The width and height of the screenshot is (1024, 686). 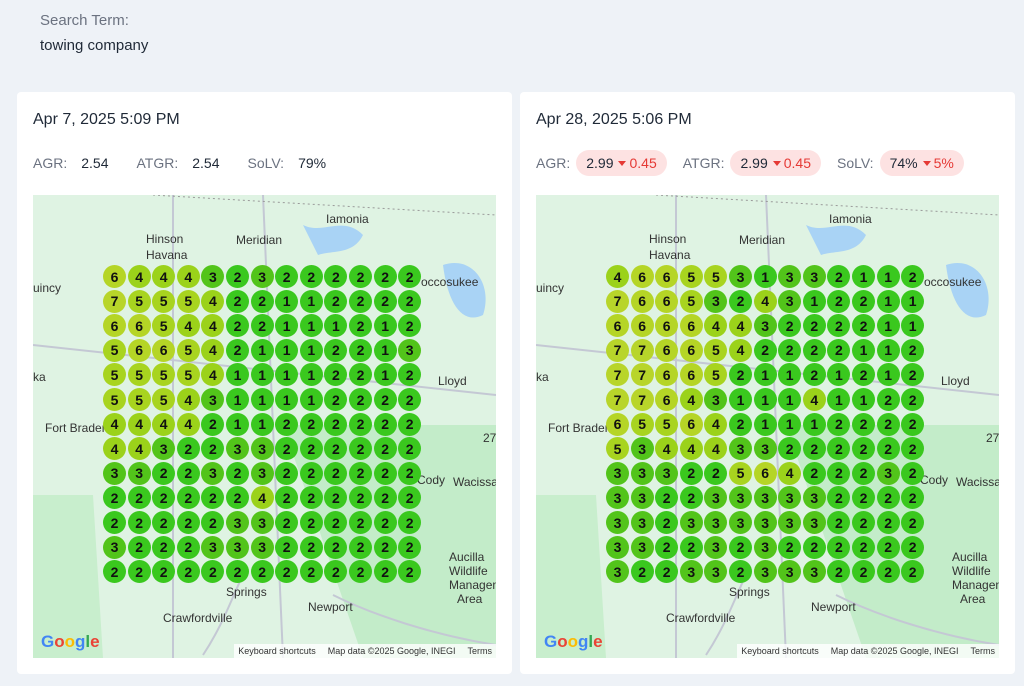 What do you see at coordinates (480, 651) in the screenshot?
I see `terms-link: Terms` at bounding box center [480, 651].